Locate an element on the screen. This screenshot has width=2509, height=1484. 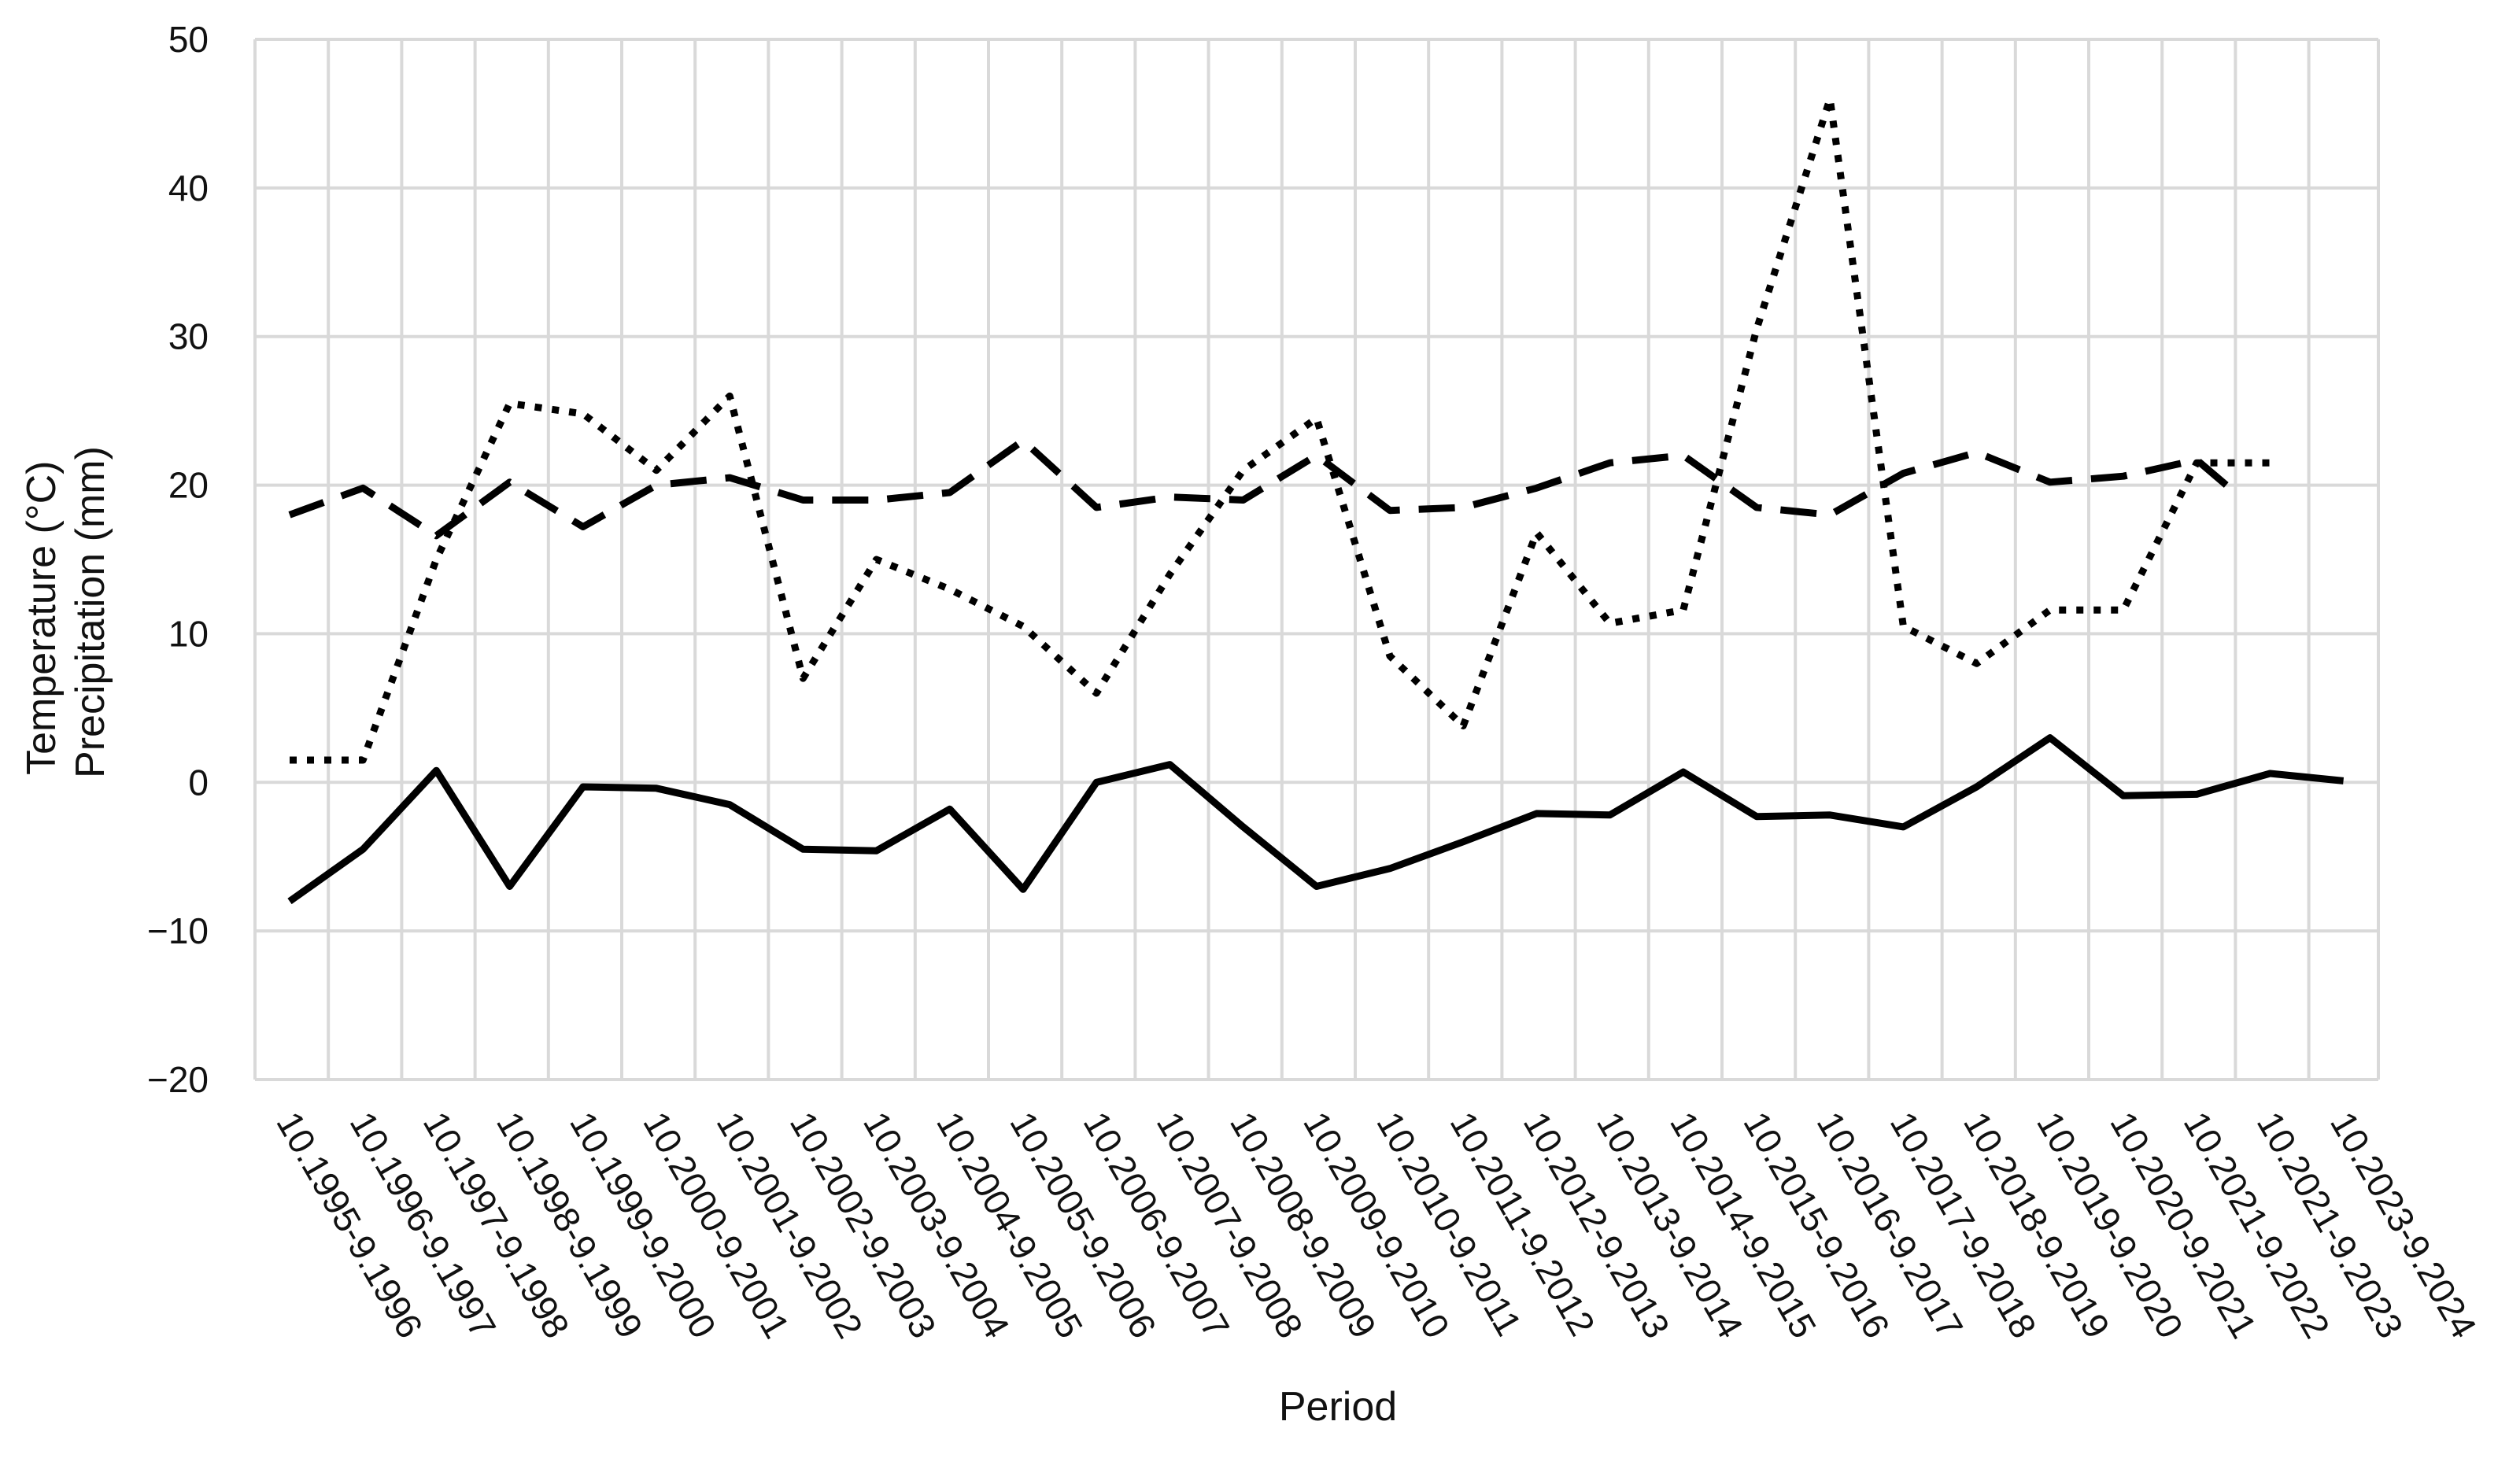
y-tick-label: 10 is located at coordinates (188, 633).